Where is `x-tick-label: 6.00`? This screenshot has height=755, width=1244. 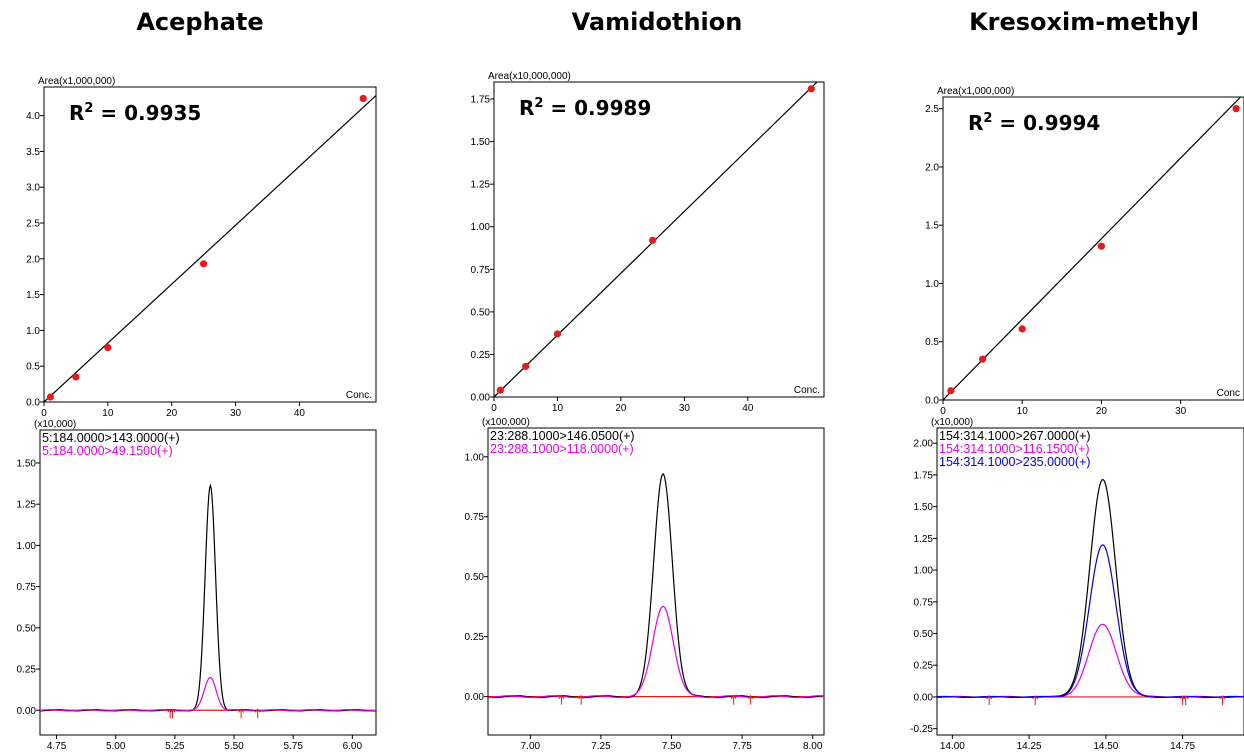 x-tick-label: 6.00 is located at coordinates (353, 746).